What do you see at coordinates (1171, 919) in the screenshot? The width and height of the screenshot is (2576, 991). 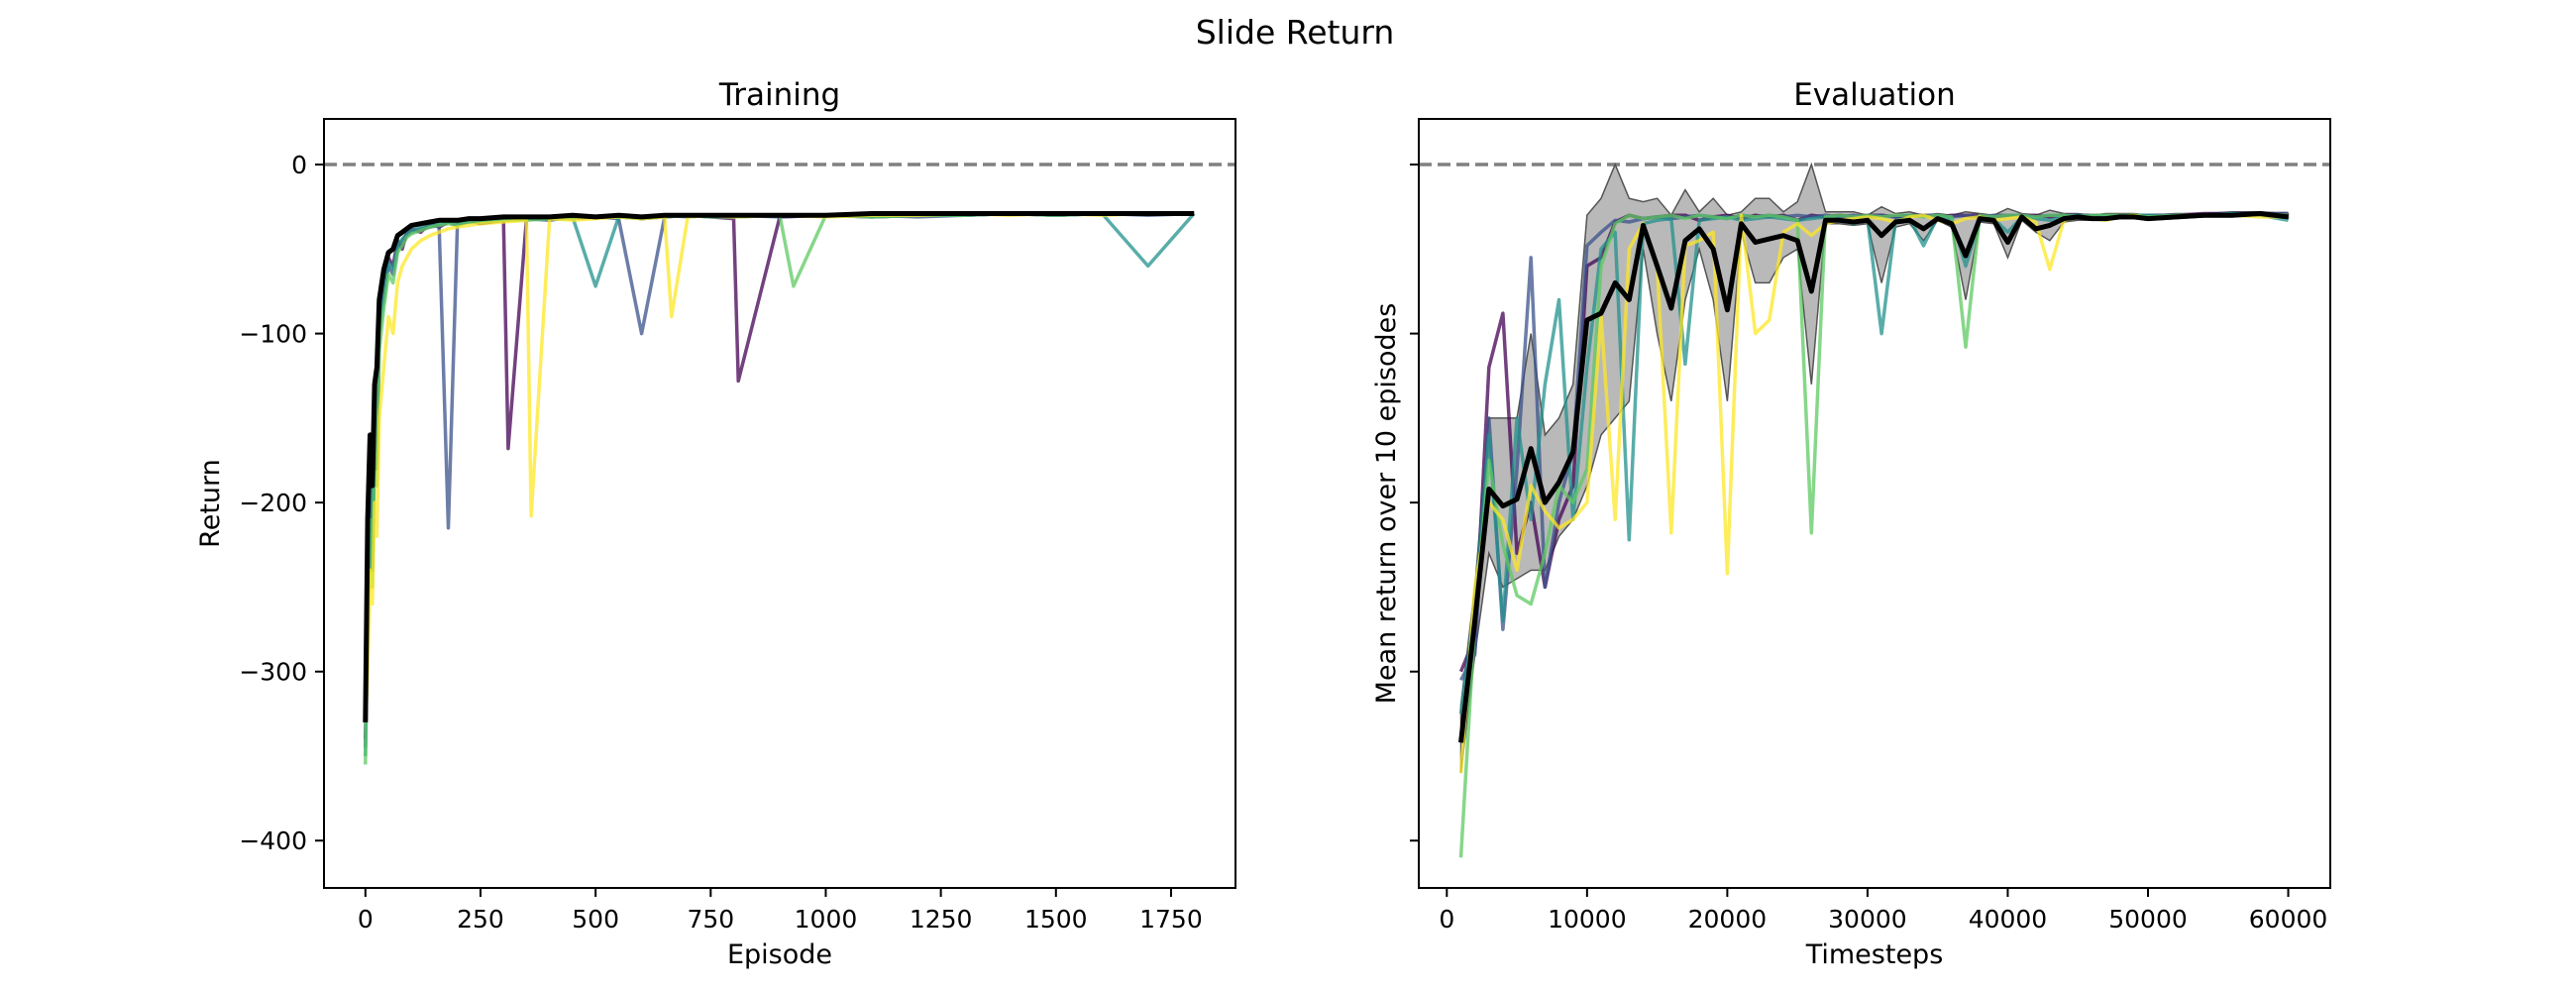 I see `training-x-tick-label: 1750` at bounding box center [1171, 919].